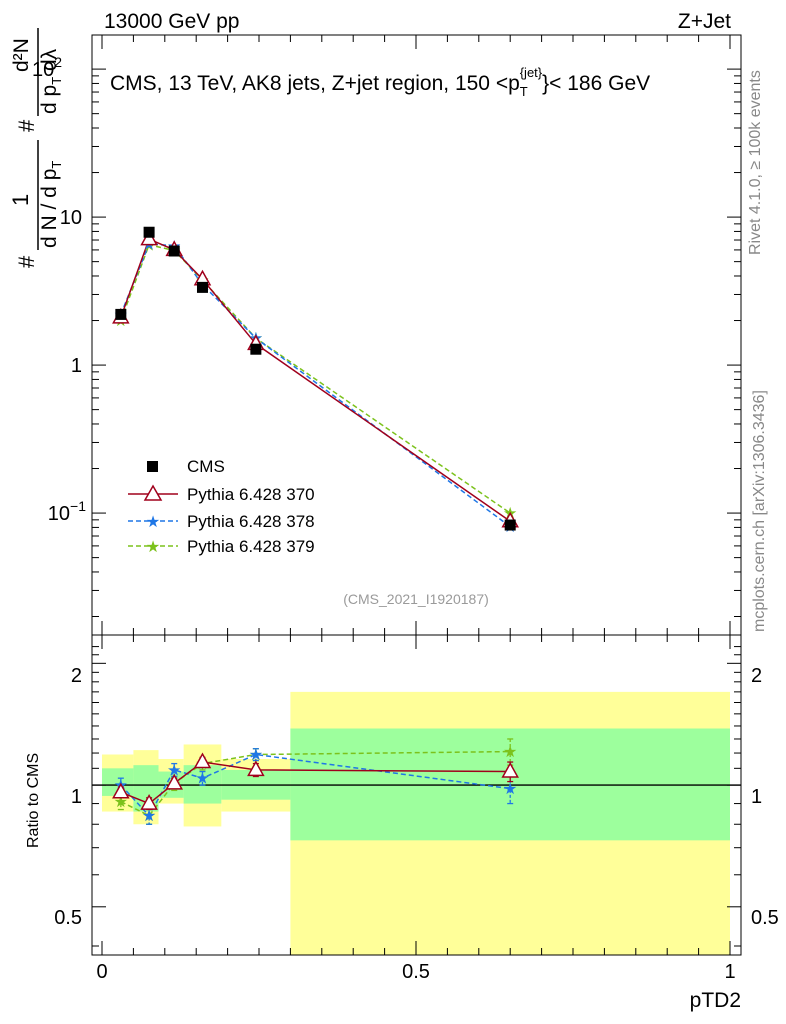 This screenshot has width=786, height=1024. I want to click on ylabel-denominator2: d pT dλ, so click(51, 81).